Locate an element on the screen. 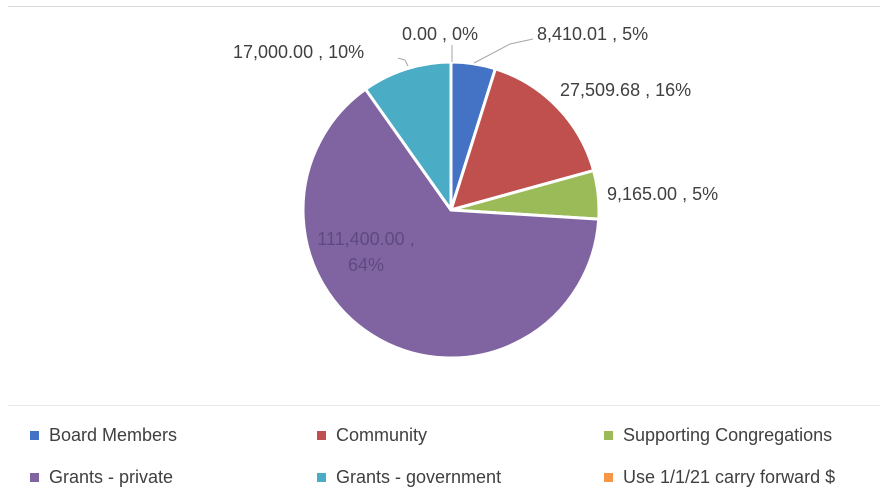 The image size is (886, 504). data-label-6: 0.00 , 0% is located at coordinates (440, 34).